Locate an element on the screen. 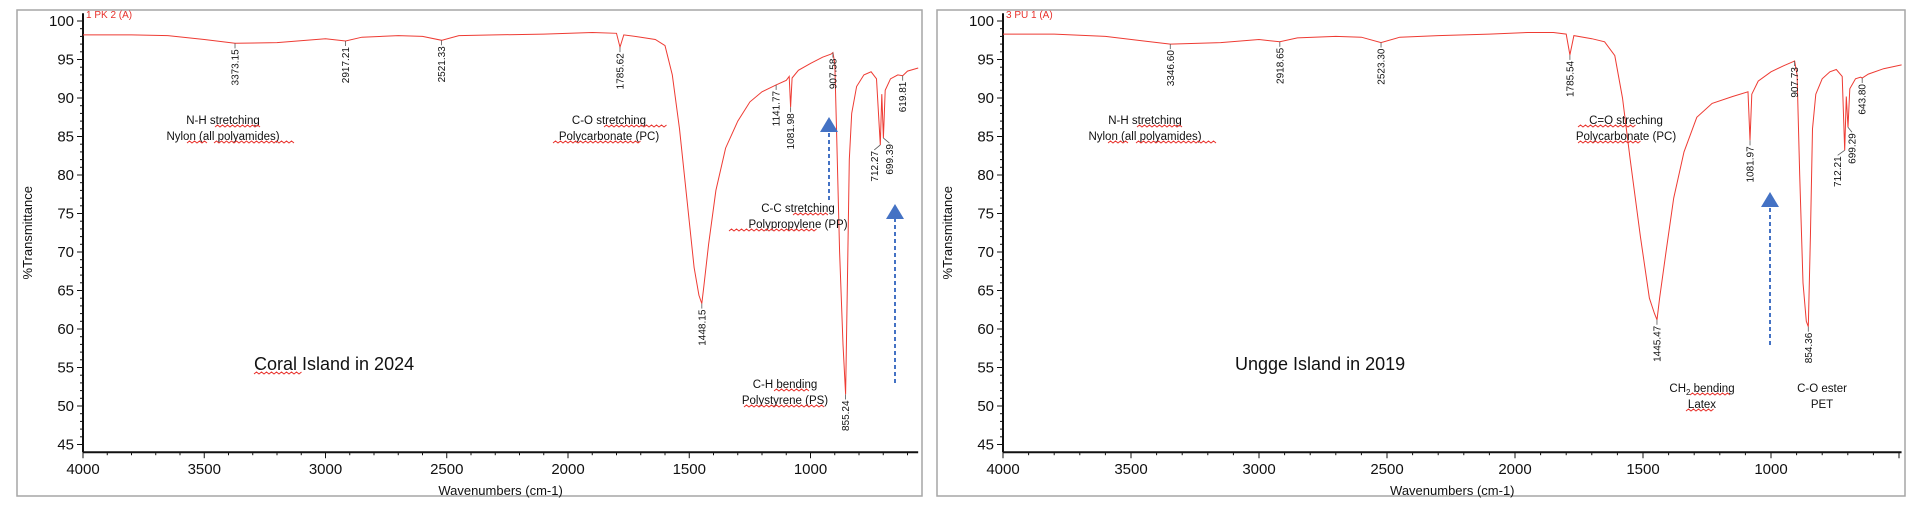  chart-caption: Ungge Island in 2019 is located at coordinates (1320, 364).